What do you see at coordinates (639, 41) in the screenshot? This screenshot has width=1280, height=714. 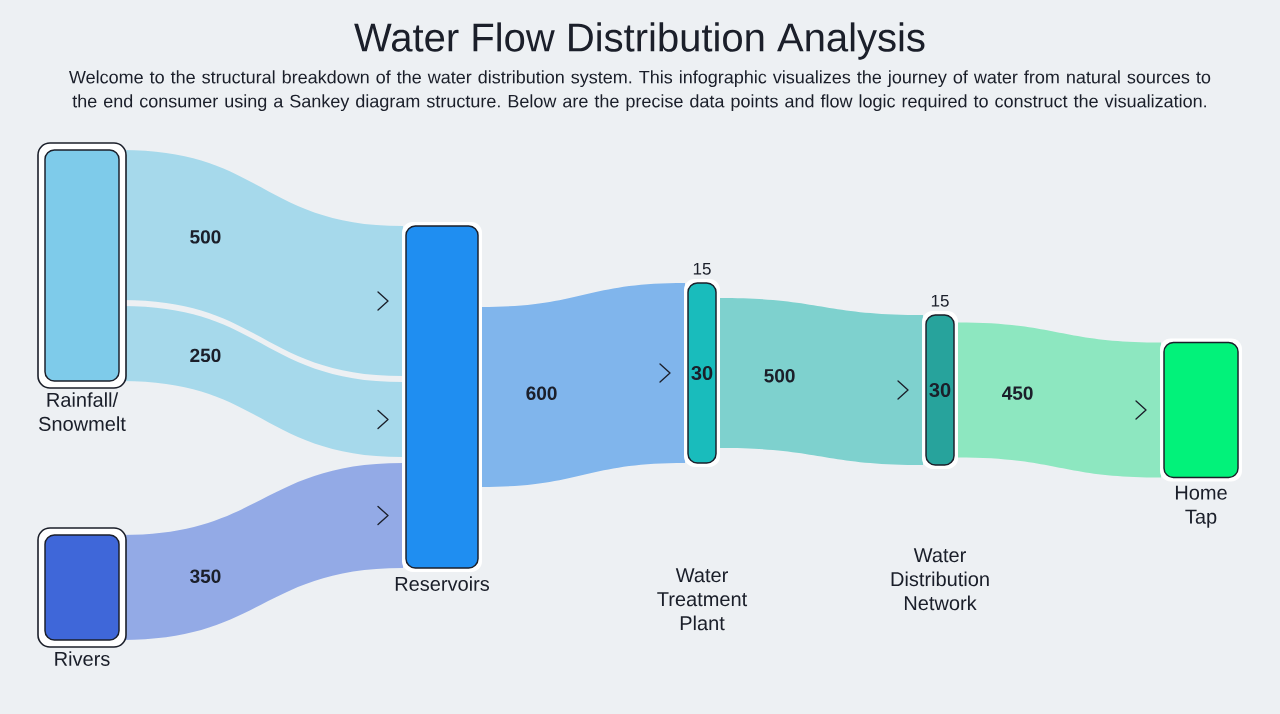 I see `text: Water Flow Distribution Analysis` at bounding box center [639, 41].